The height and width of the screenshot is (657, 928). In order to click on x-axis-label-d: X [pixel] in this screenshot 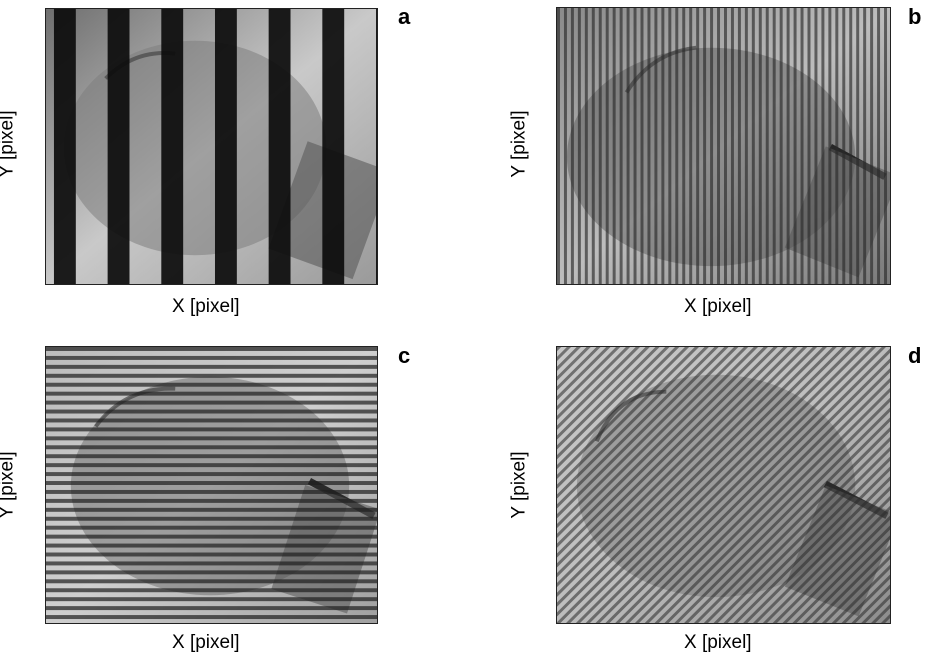, I will do `click(718, 642)`.